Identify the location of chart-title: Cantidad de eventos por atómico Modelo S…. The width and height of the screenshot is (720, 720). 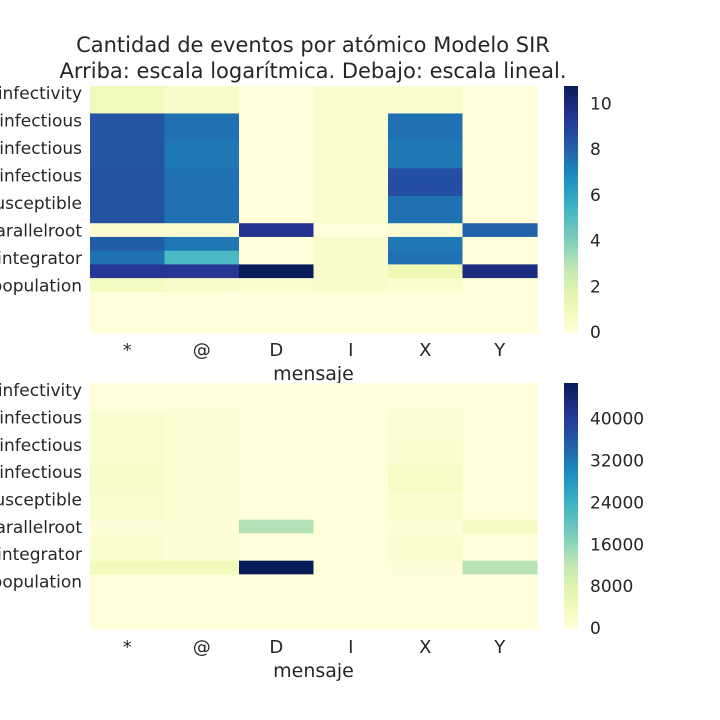
(313, 45).